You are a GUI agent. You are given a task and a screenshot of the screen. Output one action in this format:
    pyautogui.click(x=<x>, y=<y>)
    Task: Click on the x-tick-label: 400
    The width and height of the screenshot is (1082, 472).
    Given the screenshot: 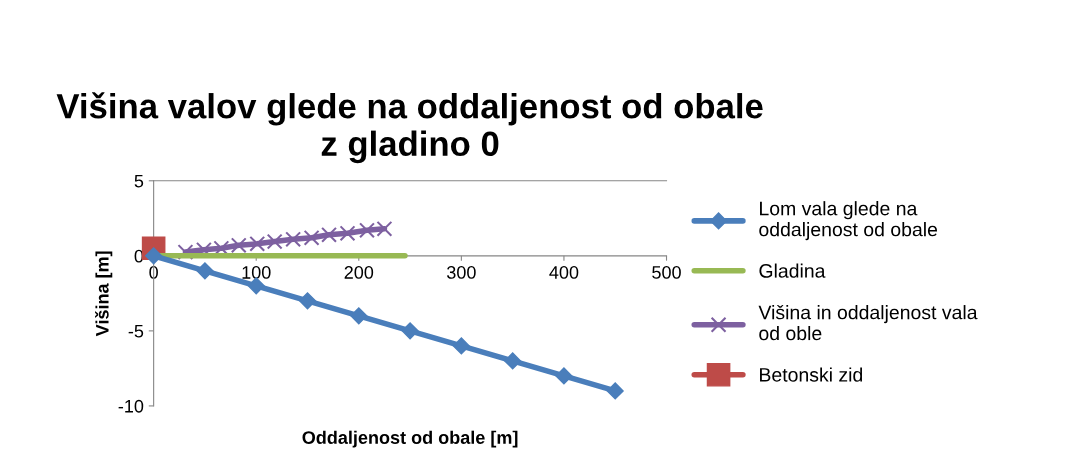 What is the action you would take?
    pyautogui.click(x=564, y=272)
    